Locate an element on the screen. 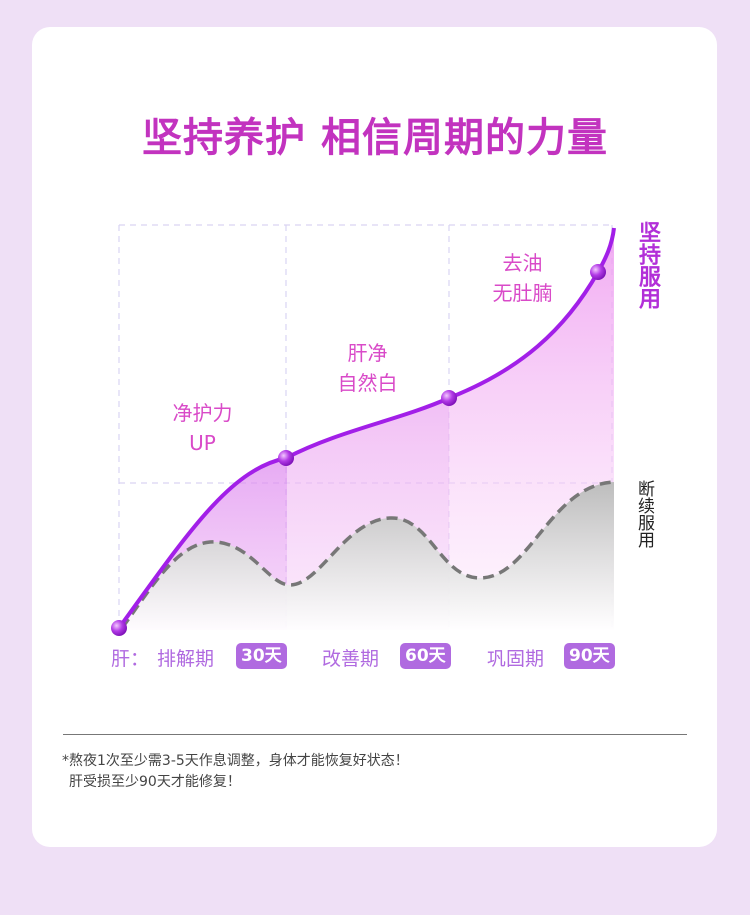 The width and height of the screenshot is (750, 915). stage1-label: 净护力 UP is located at coordinates (202, 428).